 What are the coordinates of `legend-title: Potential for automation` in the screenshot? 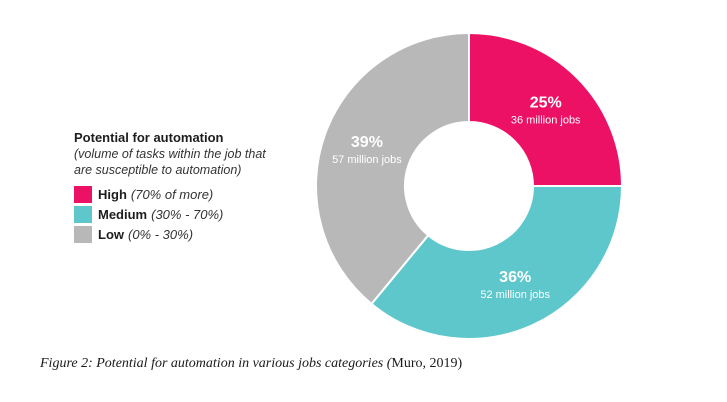 It's located at (149, 137).